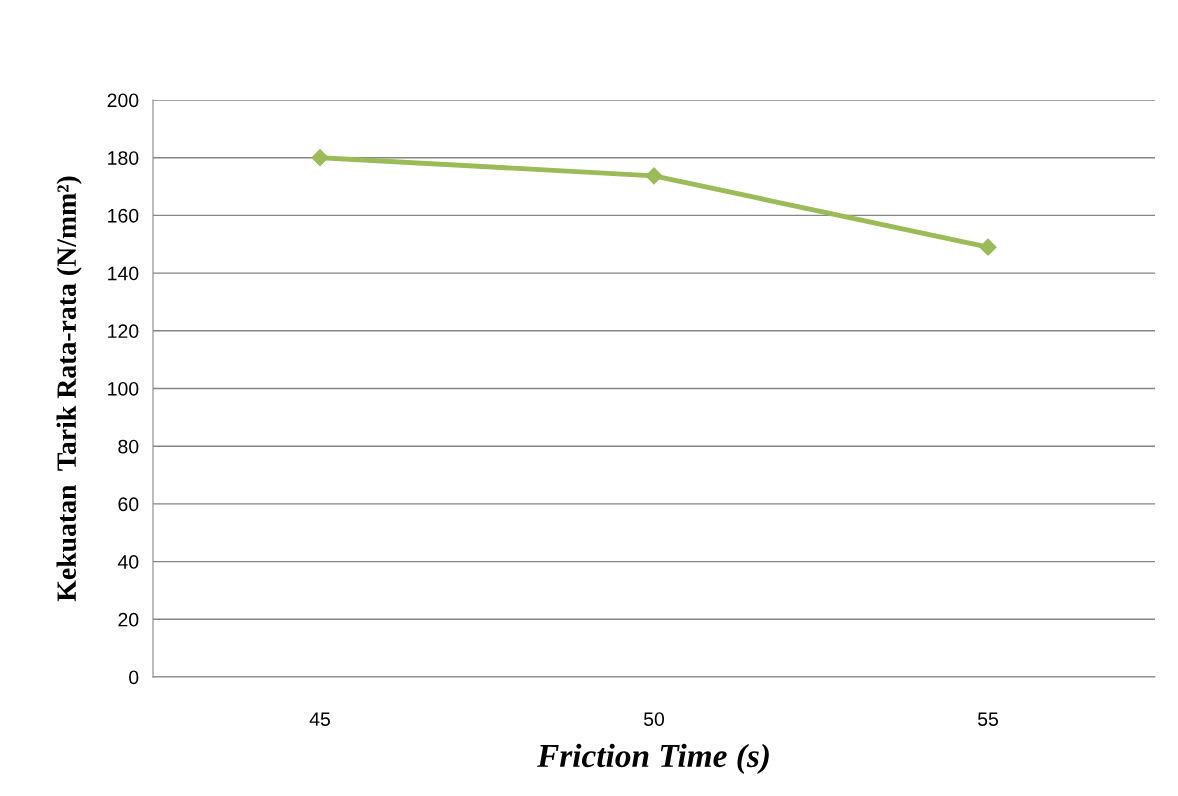 The image size is (1178, 796). Describe the element at coordinates (123, 215) in the screenshot. I see `y-tick-label: 160` at that location.